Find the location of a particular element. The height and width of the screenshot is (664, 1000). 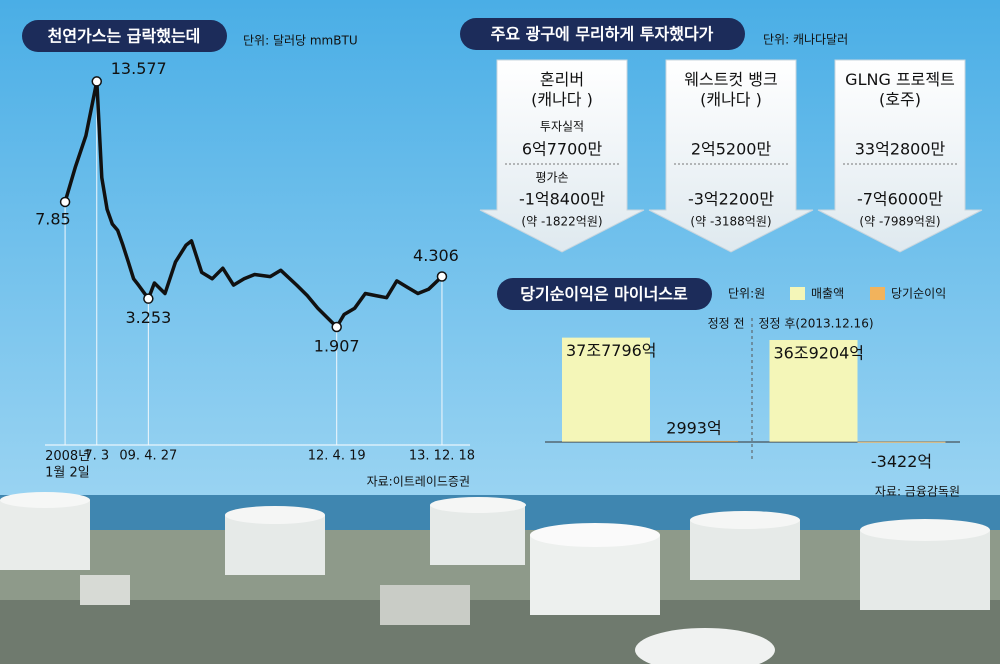

value-label: -3422억 is located at coordinates (901, 461).